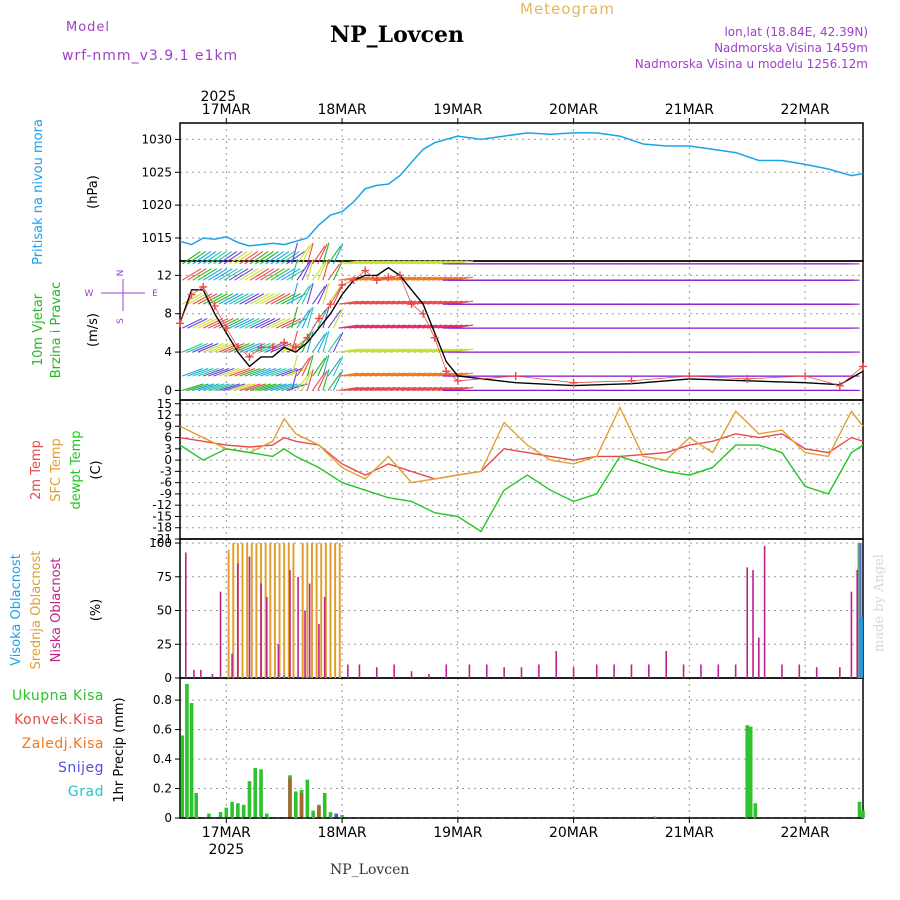 This screenshot has width=900, height=900. What do you see at coordinates (805, 833) in the screenshot?
I see `bottom-day-label: 22MAR` at bounding box center [805, 833].